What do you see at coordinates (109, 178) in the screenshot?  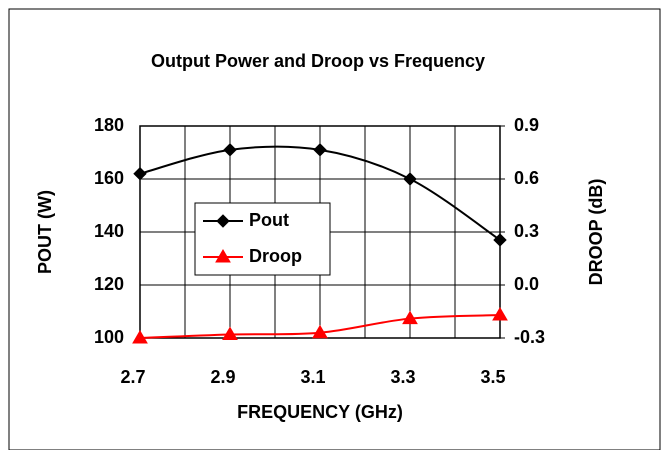 I see `y-tick-label: 160` at bounding box center [109, 178].